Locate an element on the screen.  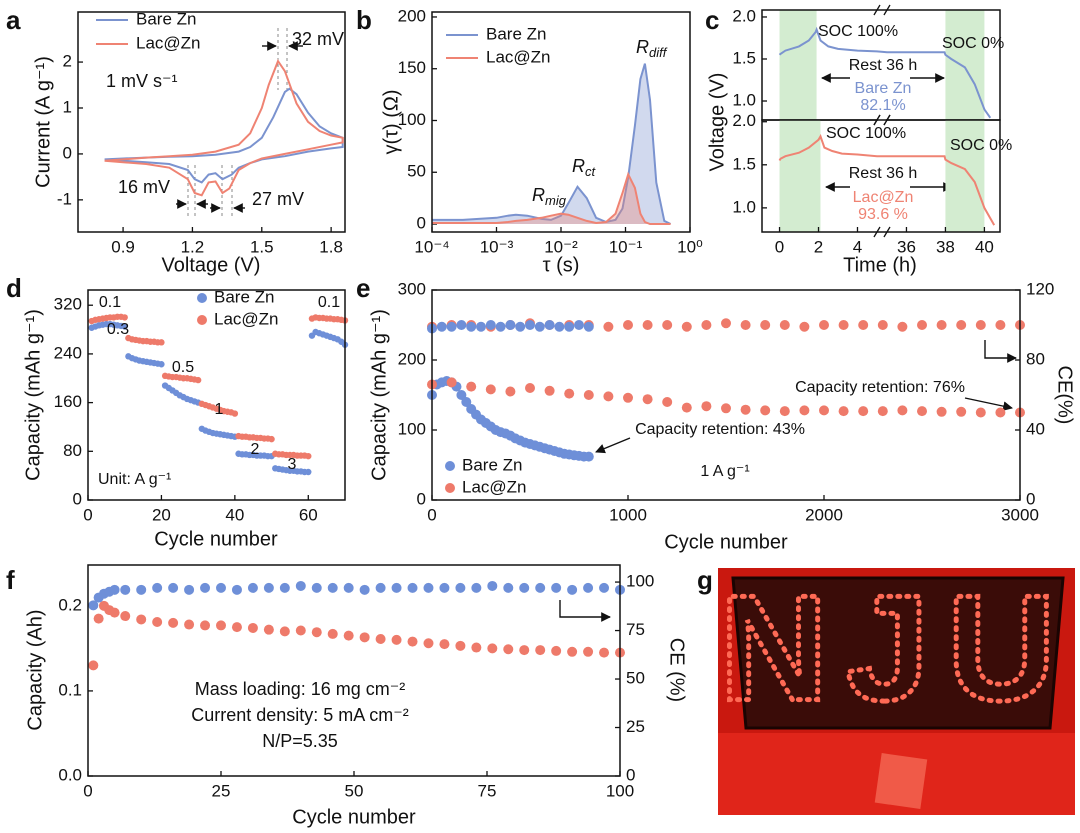
y-tick-label: 240 is located at coordinates (68, 352).